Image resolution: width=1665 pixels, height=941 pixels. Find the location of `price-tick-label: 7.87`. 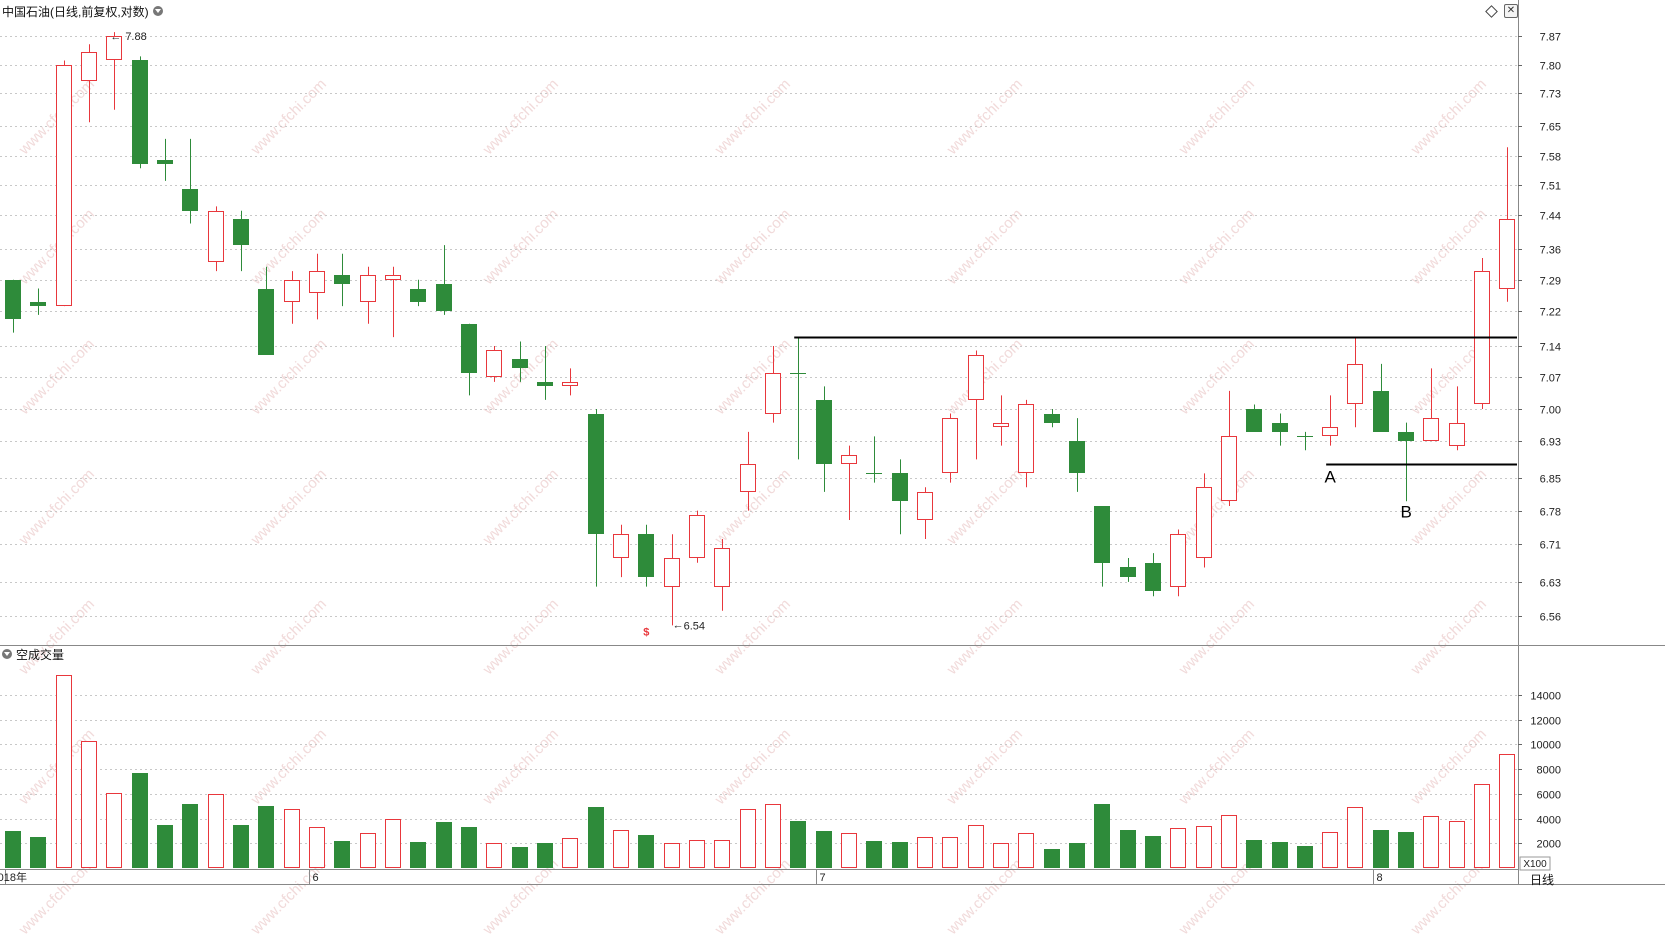

price-tick-label: 7.87 is located at coordinates (1550, 38).